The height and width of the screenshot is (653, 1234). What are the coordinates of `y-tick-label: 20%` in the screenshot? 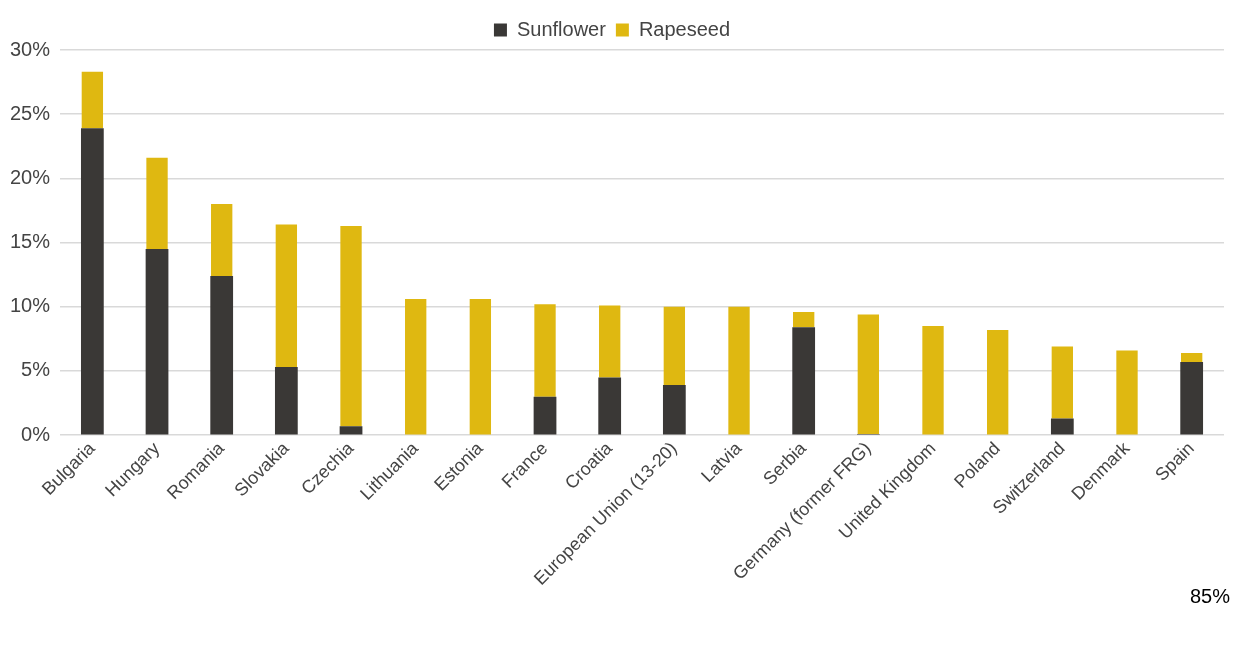 It's located at (30, 176).